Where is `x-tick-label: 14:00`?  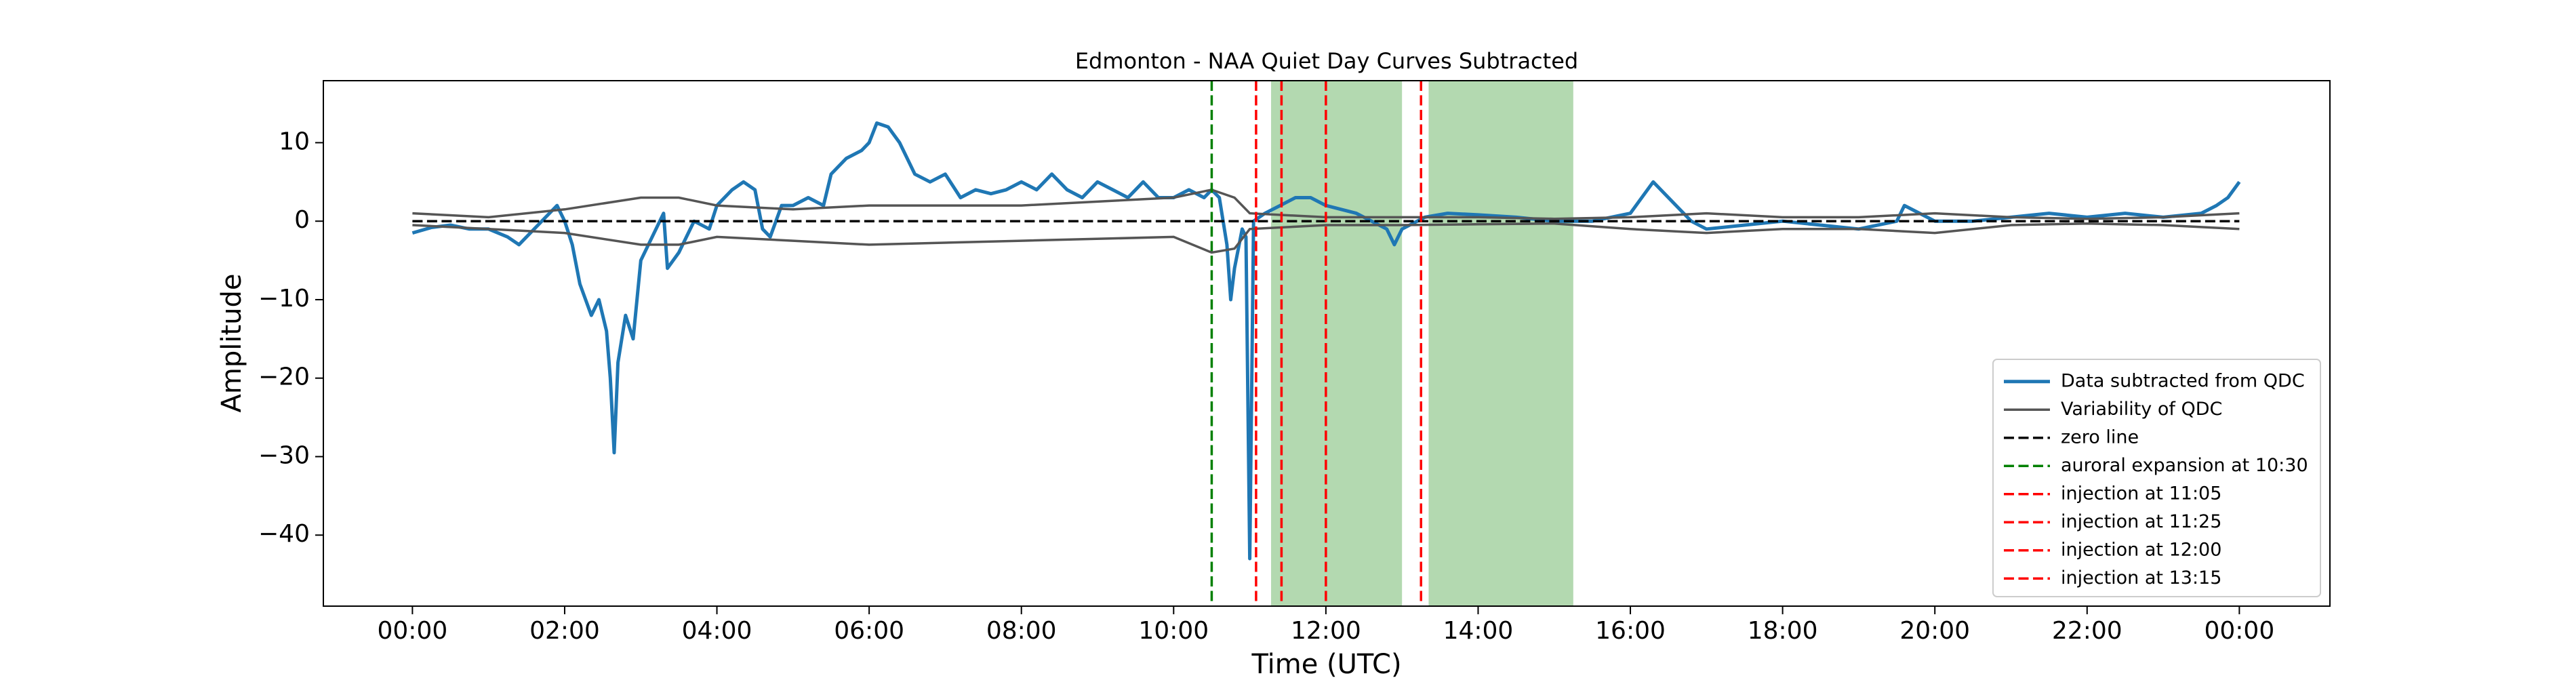 x-tick-label: 14:00 is located at coordinates (1478, 631).